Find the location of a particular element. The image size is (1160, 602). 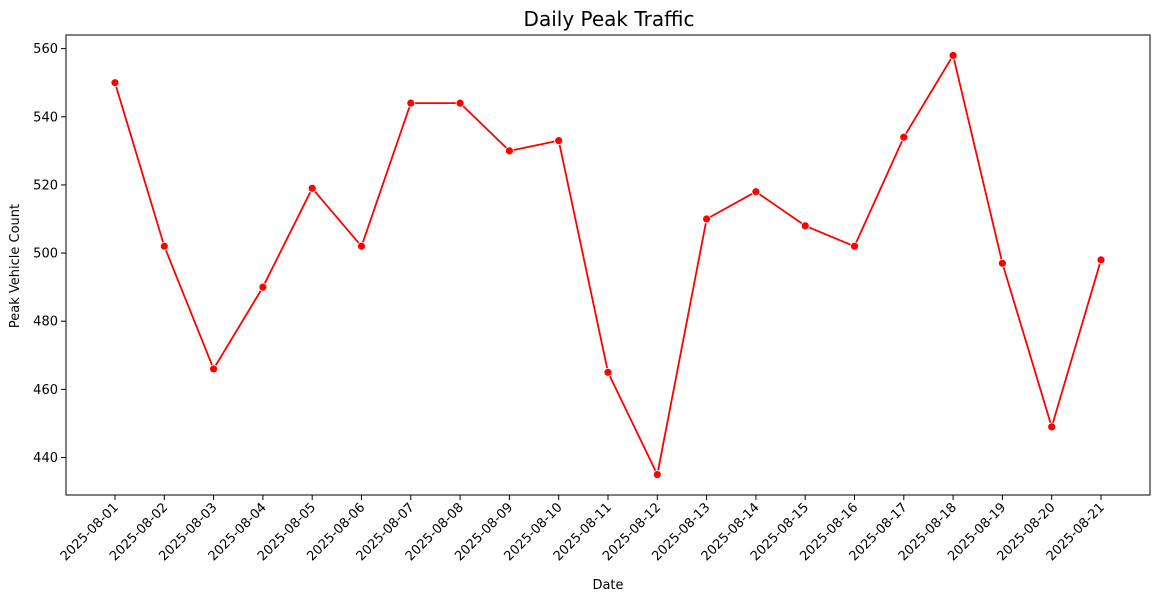

y-tick-label: 480 is located at coordinates (45, 322).